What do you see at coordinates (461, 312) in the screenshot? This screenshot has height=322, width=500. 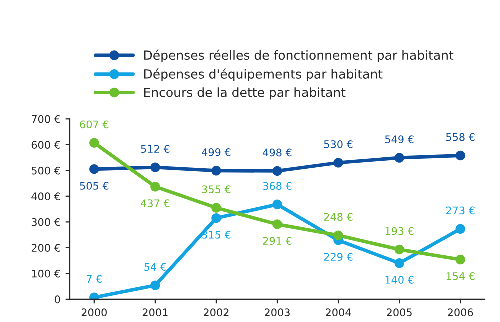 I see `x-tick-label: 2006` at bounding box center [461, 312].